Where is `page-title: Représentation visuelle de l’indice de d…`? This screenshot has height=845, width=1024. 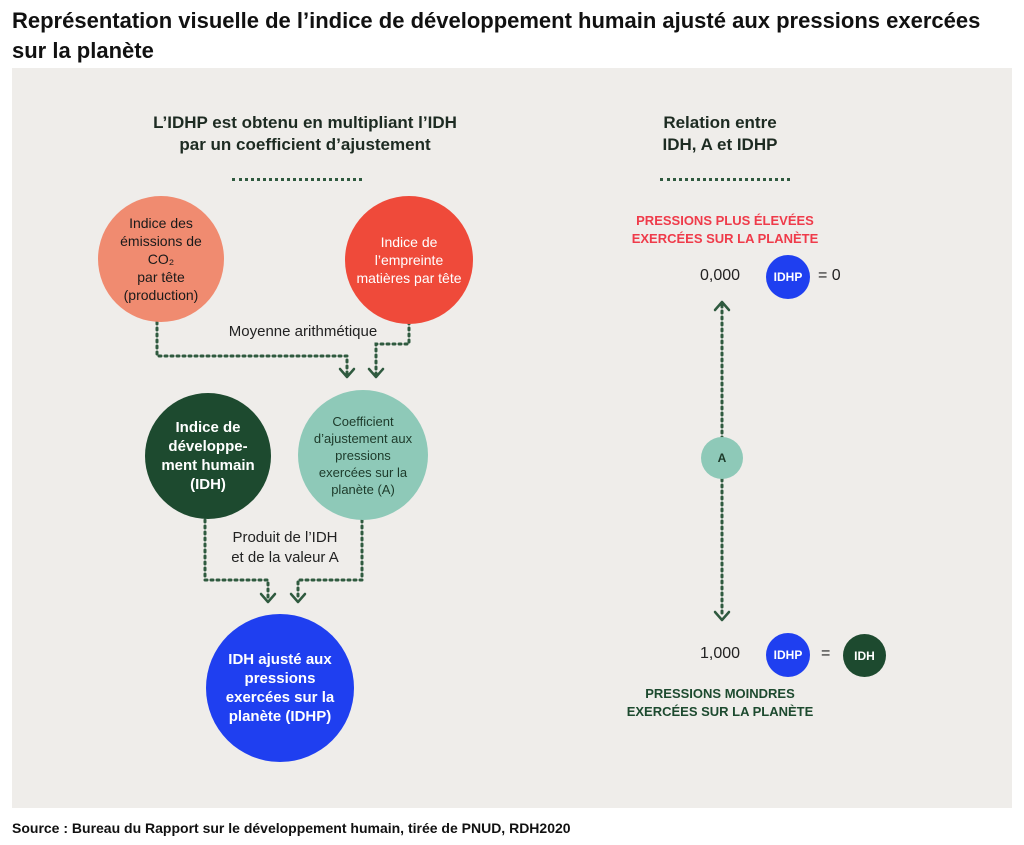
page-title: Représentation visuelle de l’indice de d… is located at coordinates (496, 35).